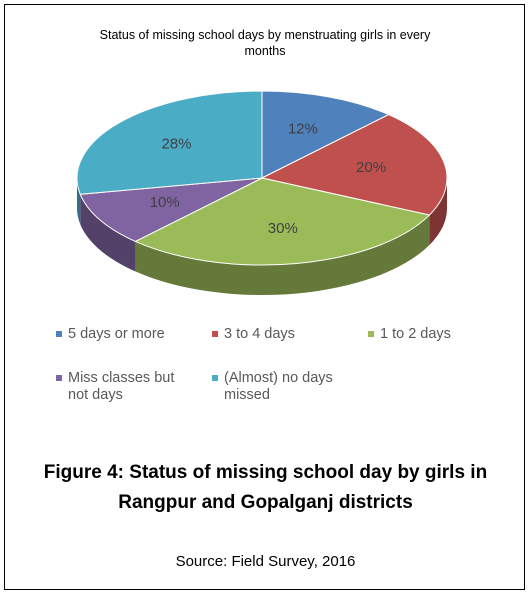 The height and width of the screenshot is (595, 531). I want to click on legend-label: Miss classes but not days, so click(121, 386).